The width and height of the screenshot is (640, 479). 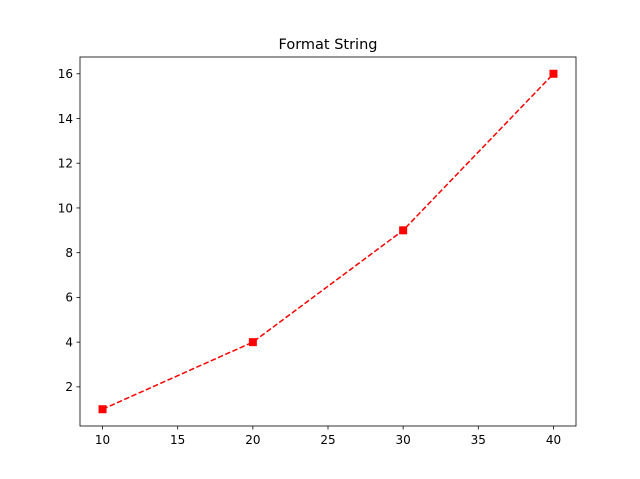 I want to click on y-tick-label: 10, so click(x=65, y=208).